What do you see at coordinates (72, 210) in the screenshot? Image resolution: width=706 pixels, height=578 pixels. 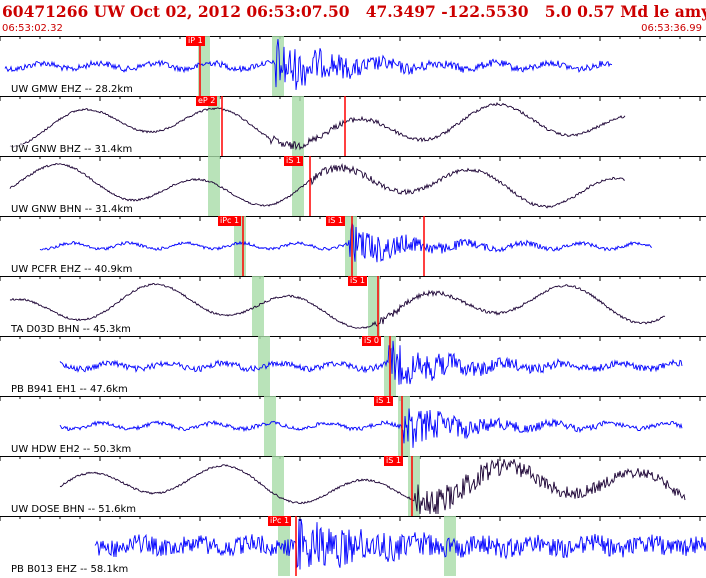 I see `station-label: UW GNW BHN -- 31.4km` at bounding box center [72, 210].